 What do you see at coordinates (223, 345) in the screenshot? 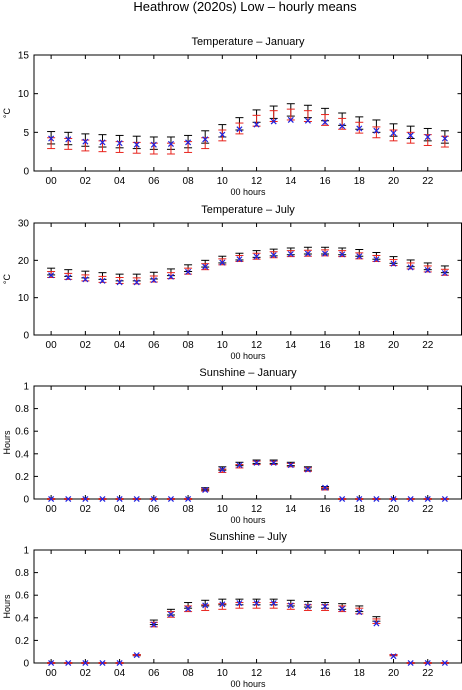
I see `x-tick-label: 10` at bounding box center [223, 345].